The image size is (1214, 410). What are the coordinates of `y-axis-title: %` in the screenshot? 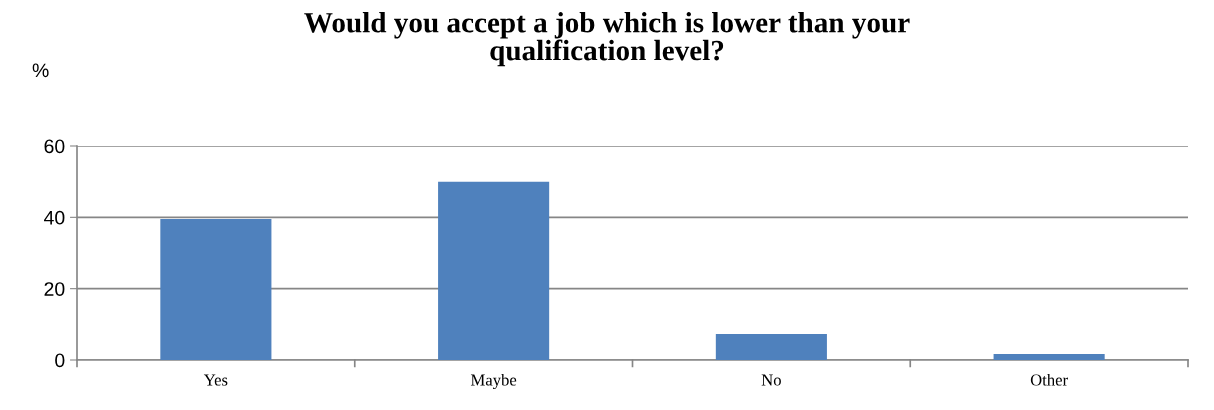 It's located at (40, 70).